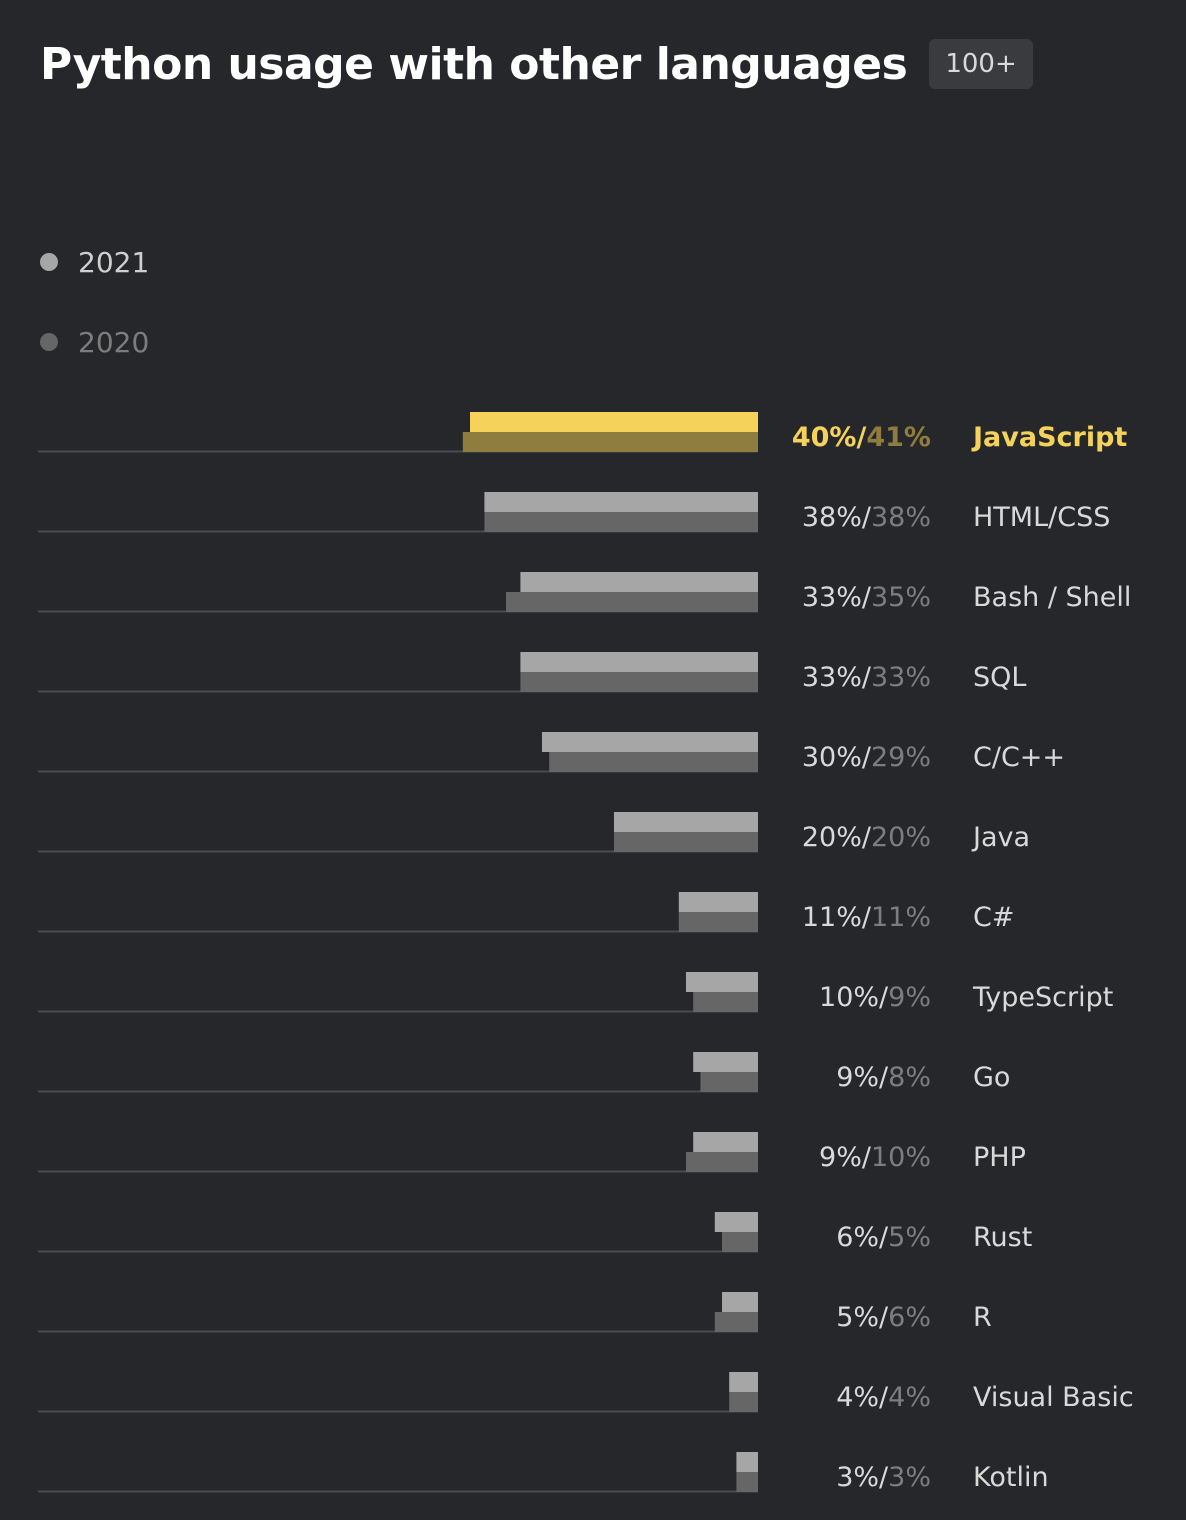 The height and width of the screenshot is (1520, 1186). I want to click on value-label-10: 6%/5%, so click(883, 1237).